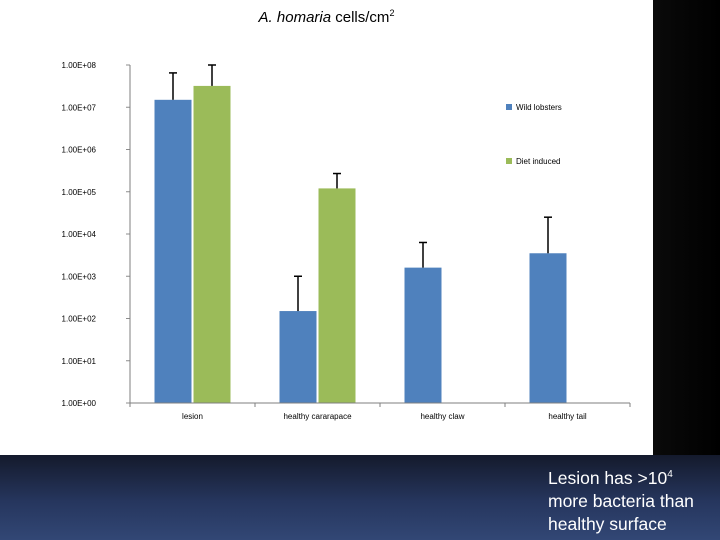 The width and height of the screenshot is (720, 540). I want to click on y-tick-label: 1.00E+03, so click(79, 276).